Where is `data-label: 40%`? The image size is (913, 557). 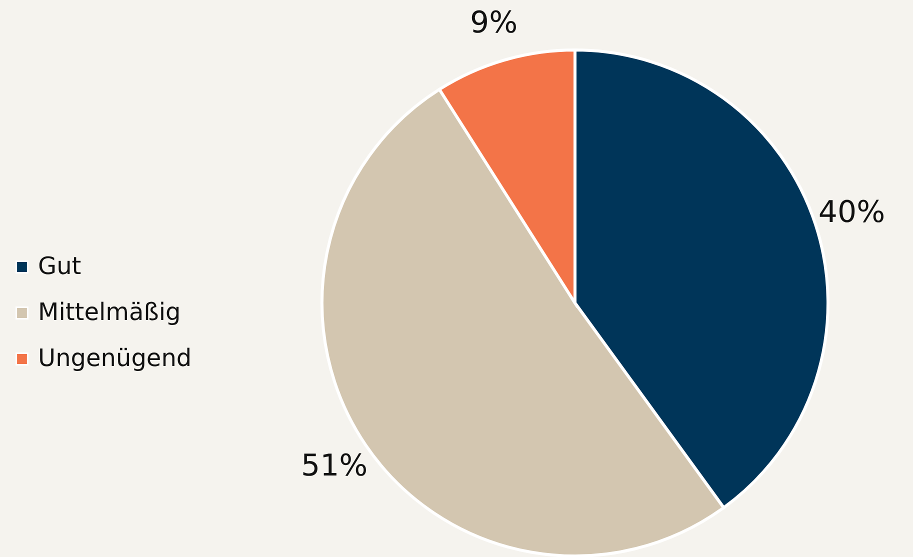 data-label: 40% is located at coordinates (852, 212).